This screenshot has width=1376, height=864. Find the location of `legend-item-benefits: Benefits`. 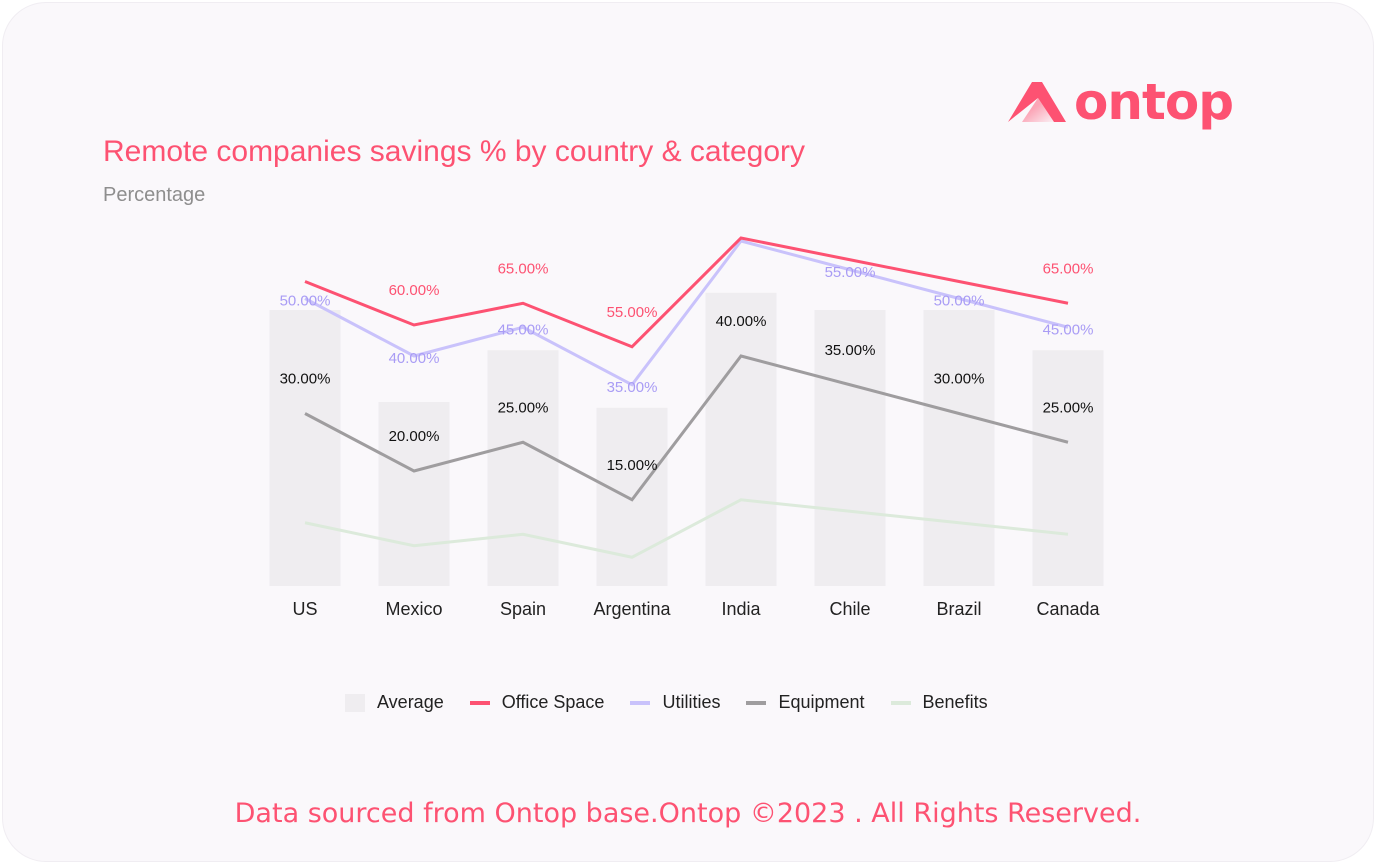

legend-item-benefits: Benefits is located at coordinates (939, 702).